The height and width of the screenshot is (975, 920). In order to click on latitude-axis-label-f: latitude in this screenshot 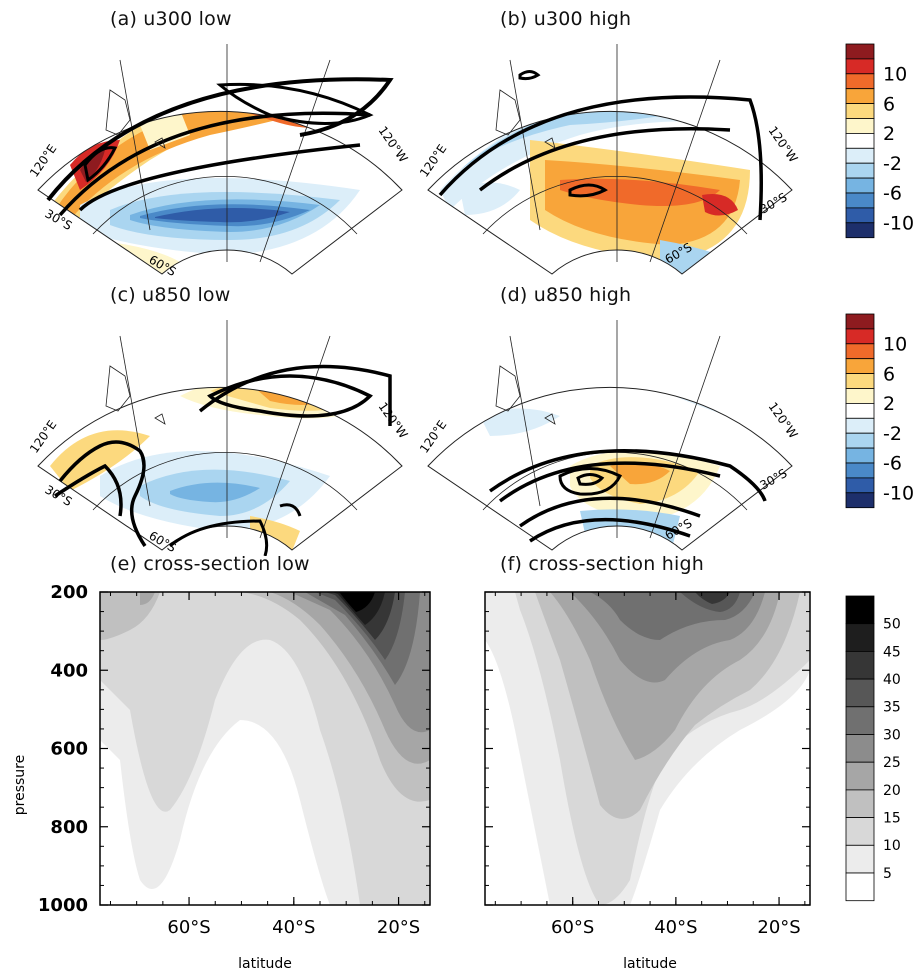, I will do `click(650, 964)`.